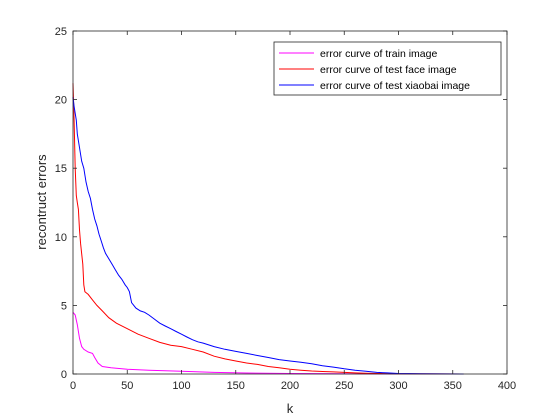 Image resolution: width=560 pixels, height=420 pixels. What do you see at coordinates (344, 386) in the screenshot?
I see `x-tick-label: 250` at bounding box center [344, 386].